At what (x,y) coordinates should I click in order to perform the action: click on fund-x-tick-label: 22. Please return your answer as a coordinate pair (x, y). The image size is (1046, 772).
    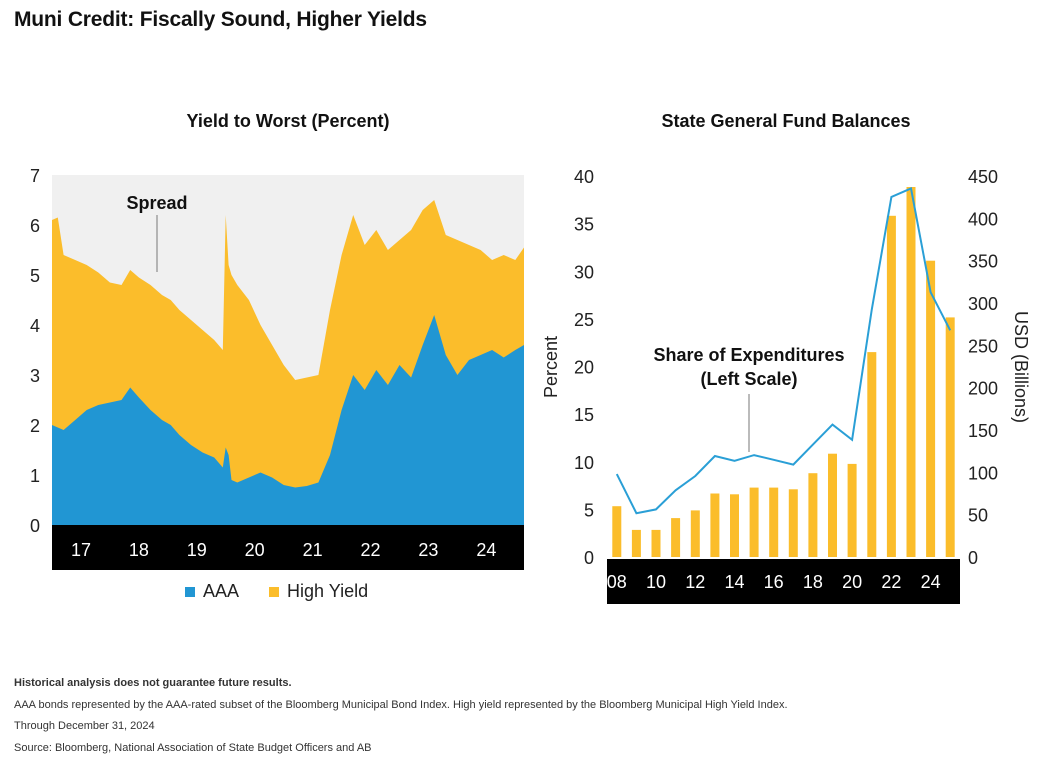
    Looking at the image, I should click on (891, 582).